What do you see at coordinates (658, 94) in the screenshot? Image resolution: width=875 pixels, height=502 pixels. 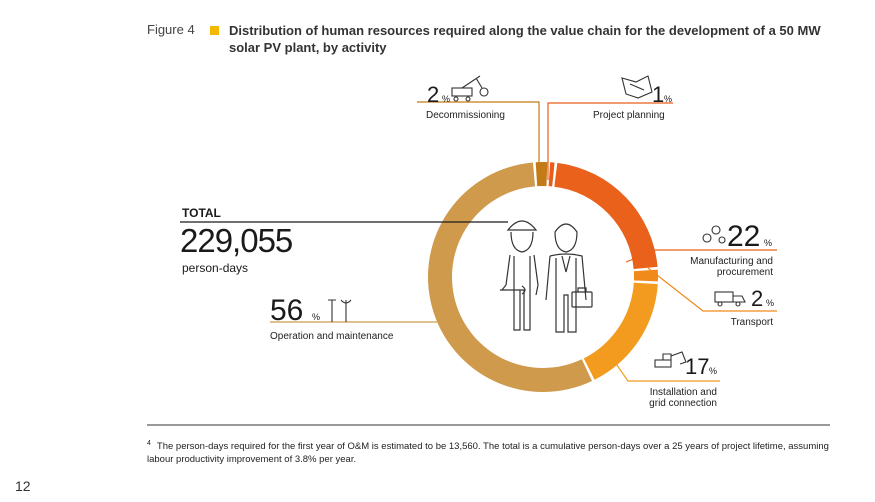 I see `pct-planning-value: 1` at bounding box center [658, 94].